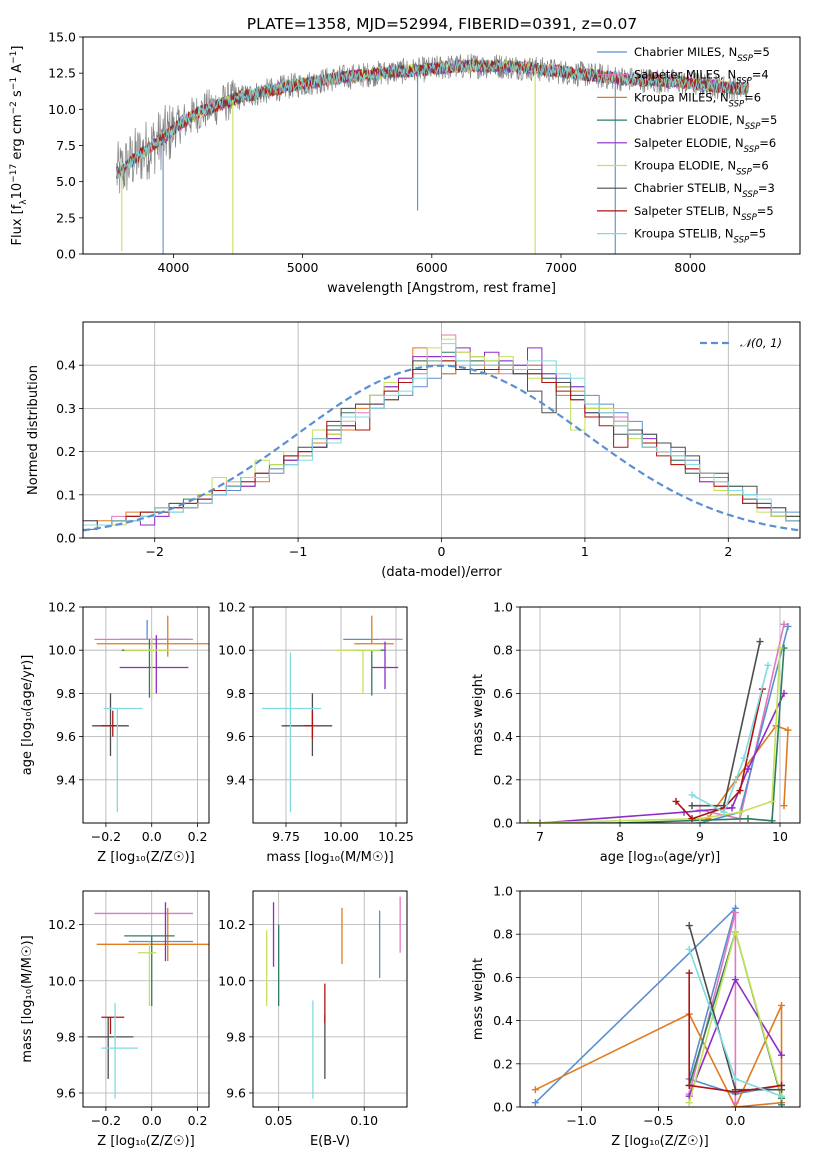 This screenshot has height=1170, width=819. Describe the element at coordinates (24, 202) in the screenshot. I see `y-label-part: λ` at that location.